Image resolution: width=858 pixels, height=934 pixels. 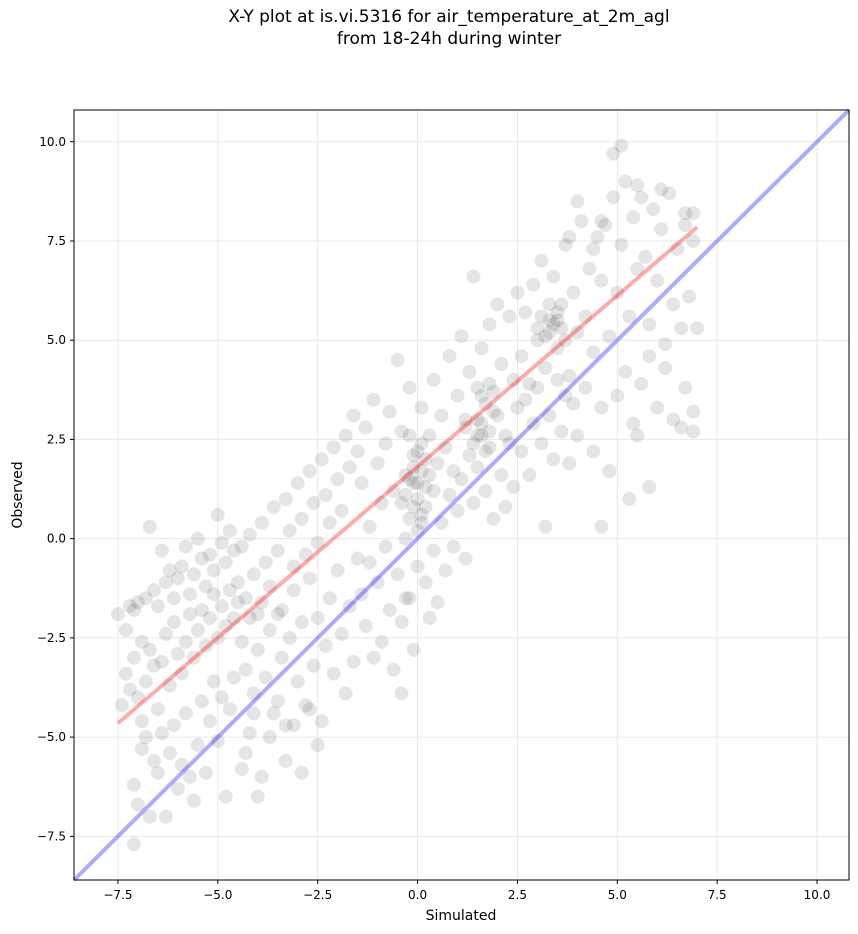 I want to click on chart-title-line-2: from 18-24h during winter, so click(x=449, y=39).